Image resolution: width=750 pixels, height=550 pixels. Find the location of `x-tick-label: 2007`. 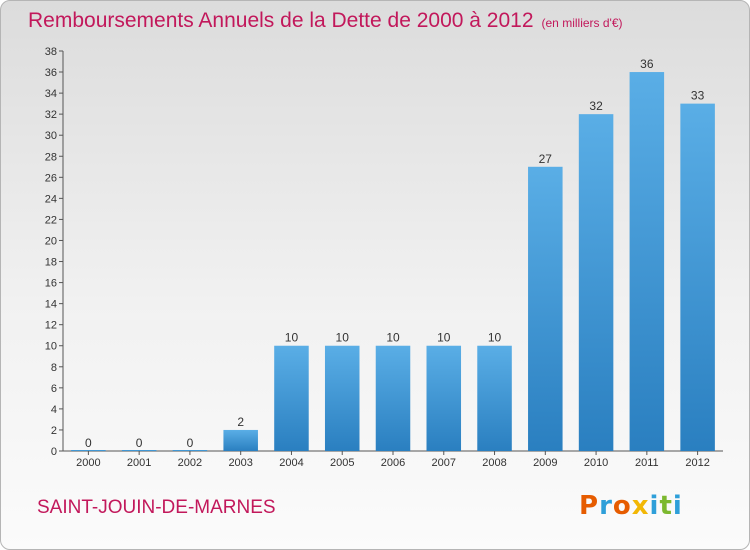

x-tick-label: 2007 is located at coordinates (444, 463).